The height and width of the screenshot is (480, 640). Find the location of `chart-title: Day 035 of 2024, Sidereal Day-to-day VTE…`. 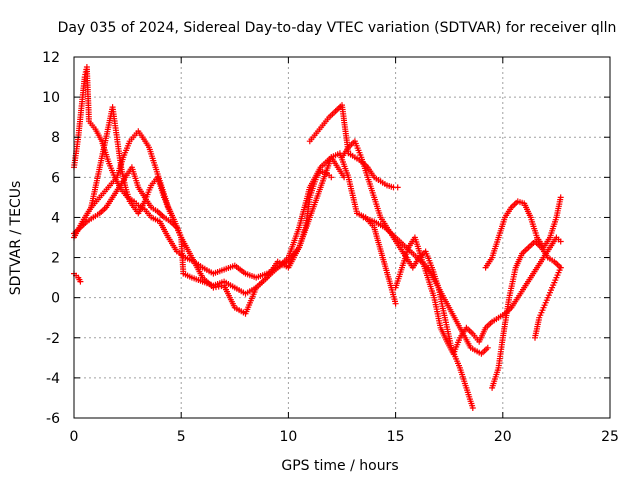

chart-title: Day 035 of 2024, Sidereal Day-to-day VTE… is located at coordinates (337, 28).